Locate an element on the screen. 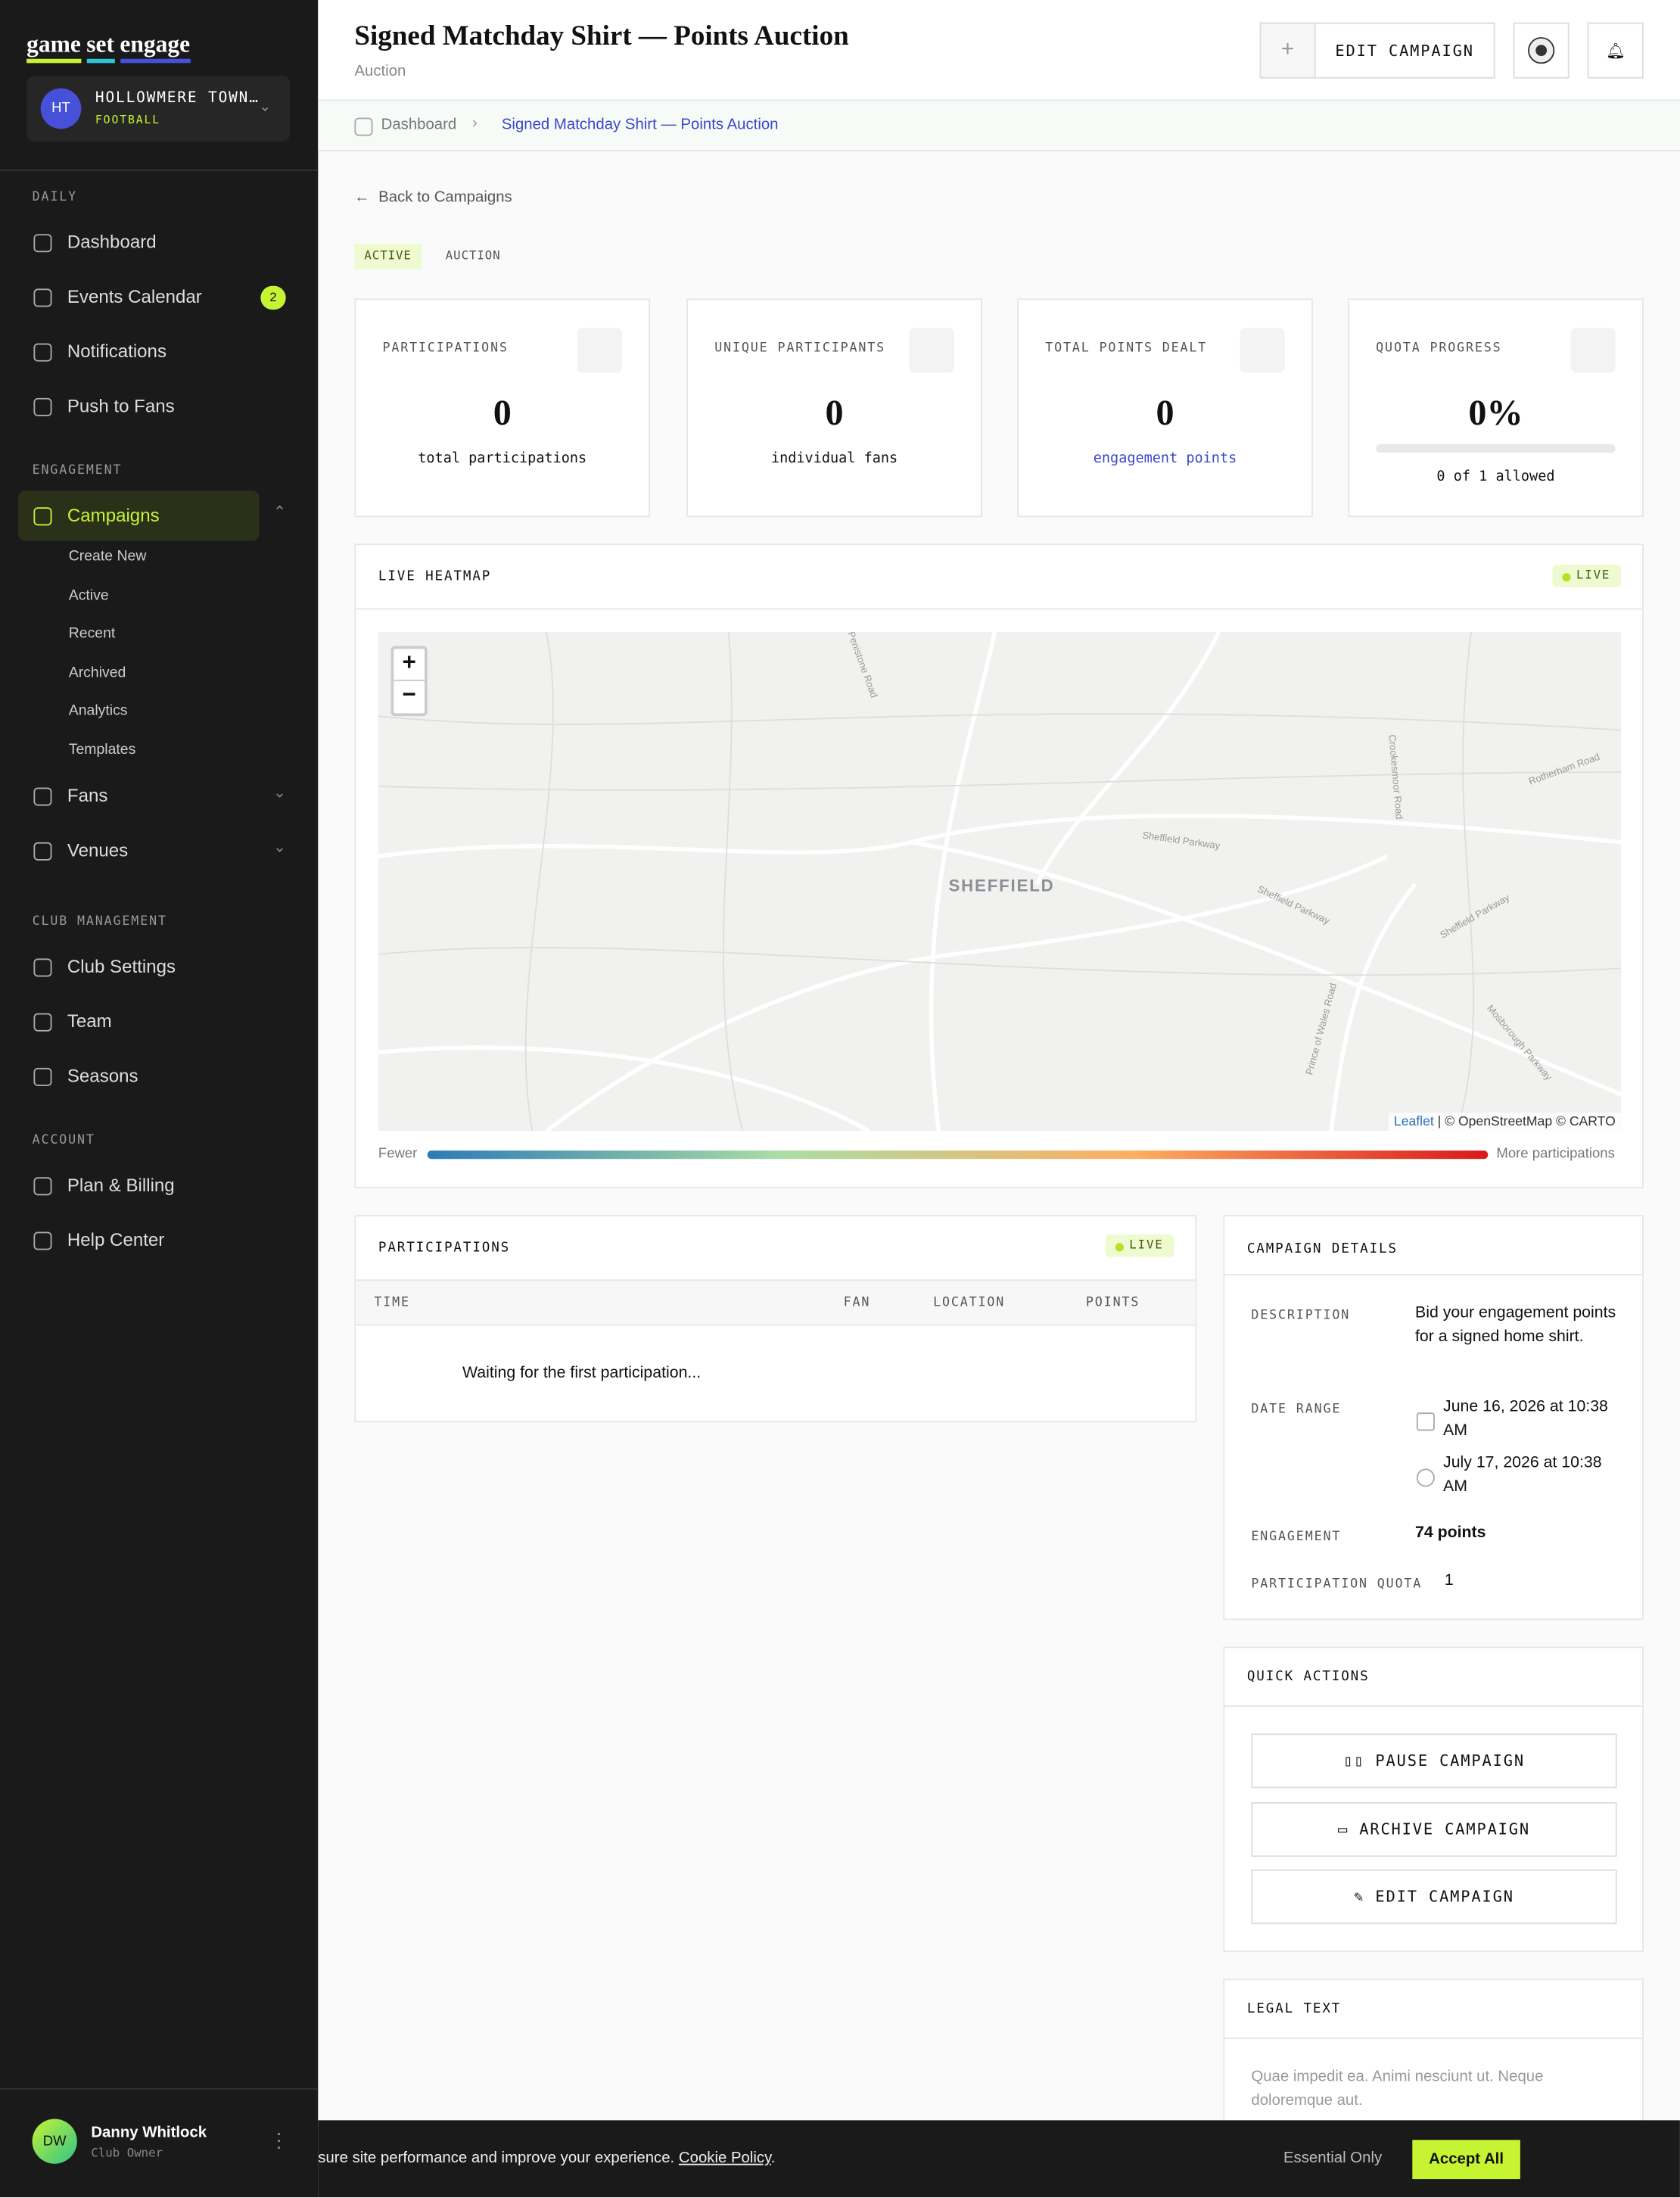  nav-item: Team is located at coordinates (89, 1021).